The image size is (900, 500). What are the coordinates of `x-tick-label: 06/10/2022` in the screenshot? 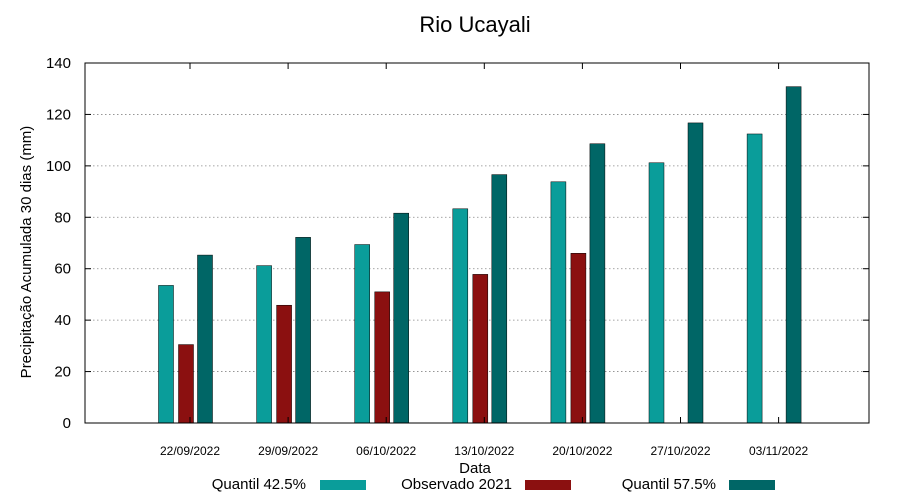 It's located at (386, 451).